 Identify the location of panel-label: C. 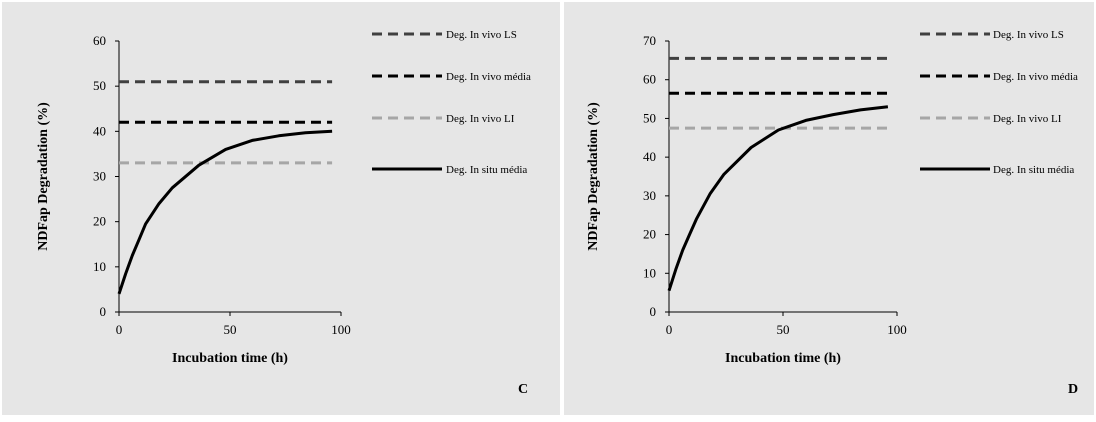
(523, 389).